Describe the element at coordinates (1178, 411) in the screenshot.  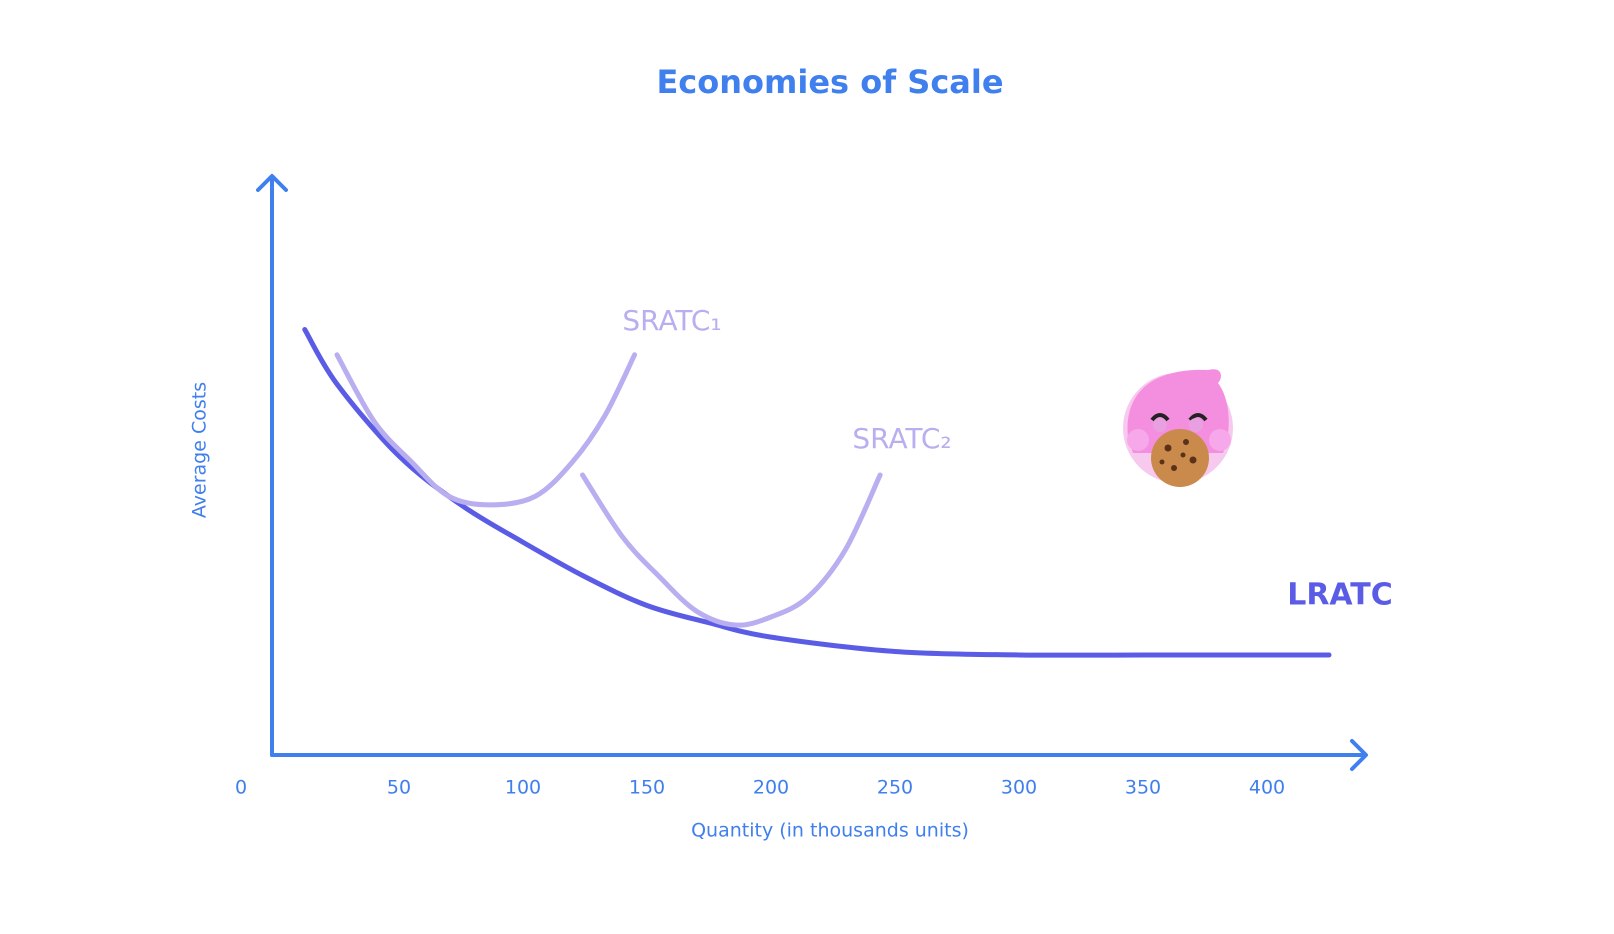
I see `head` at that location.